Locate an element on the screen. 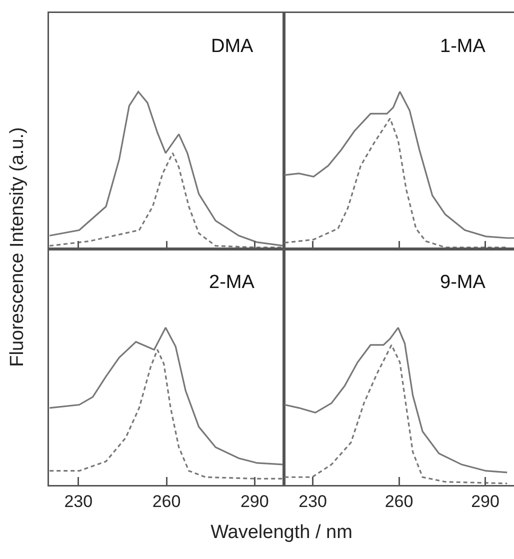 This screenshot has height=559, width=514. text: 2-MA is located at coordinates (232, 282).